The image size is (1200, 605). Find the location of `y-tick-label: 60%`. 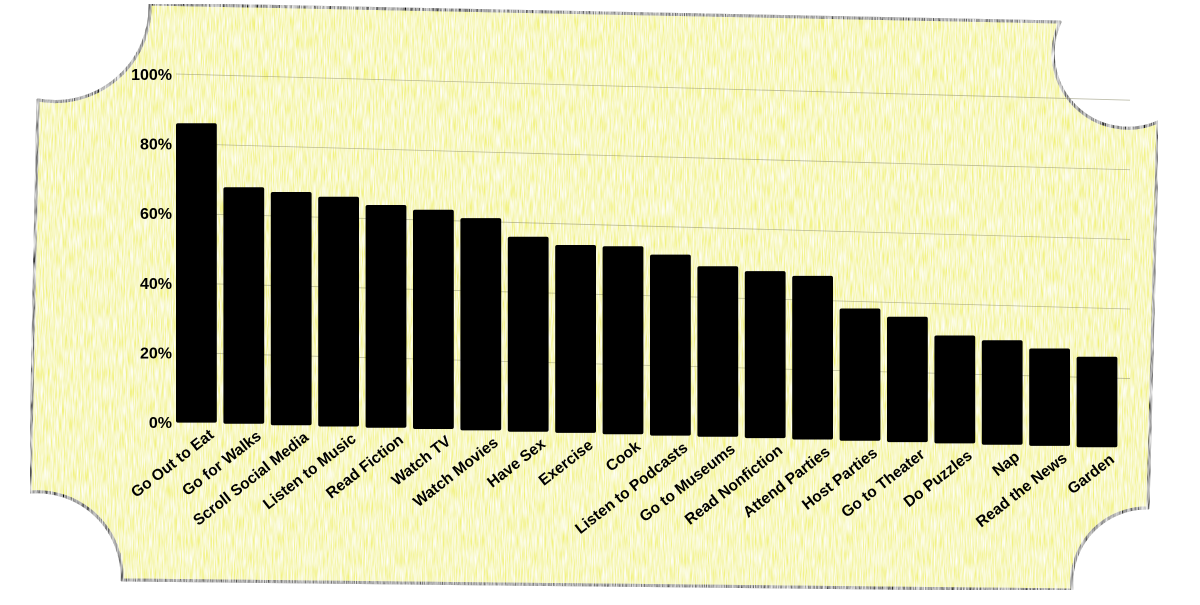

y-tick-label: 60% is located at coordinates (156, 214).